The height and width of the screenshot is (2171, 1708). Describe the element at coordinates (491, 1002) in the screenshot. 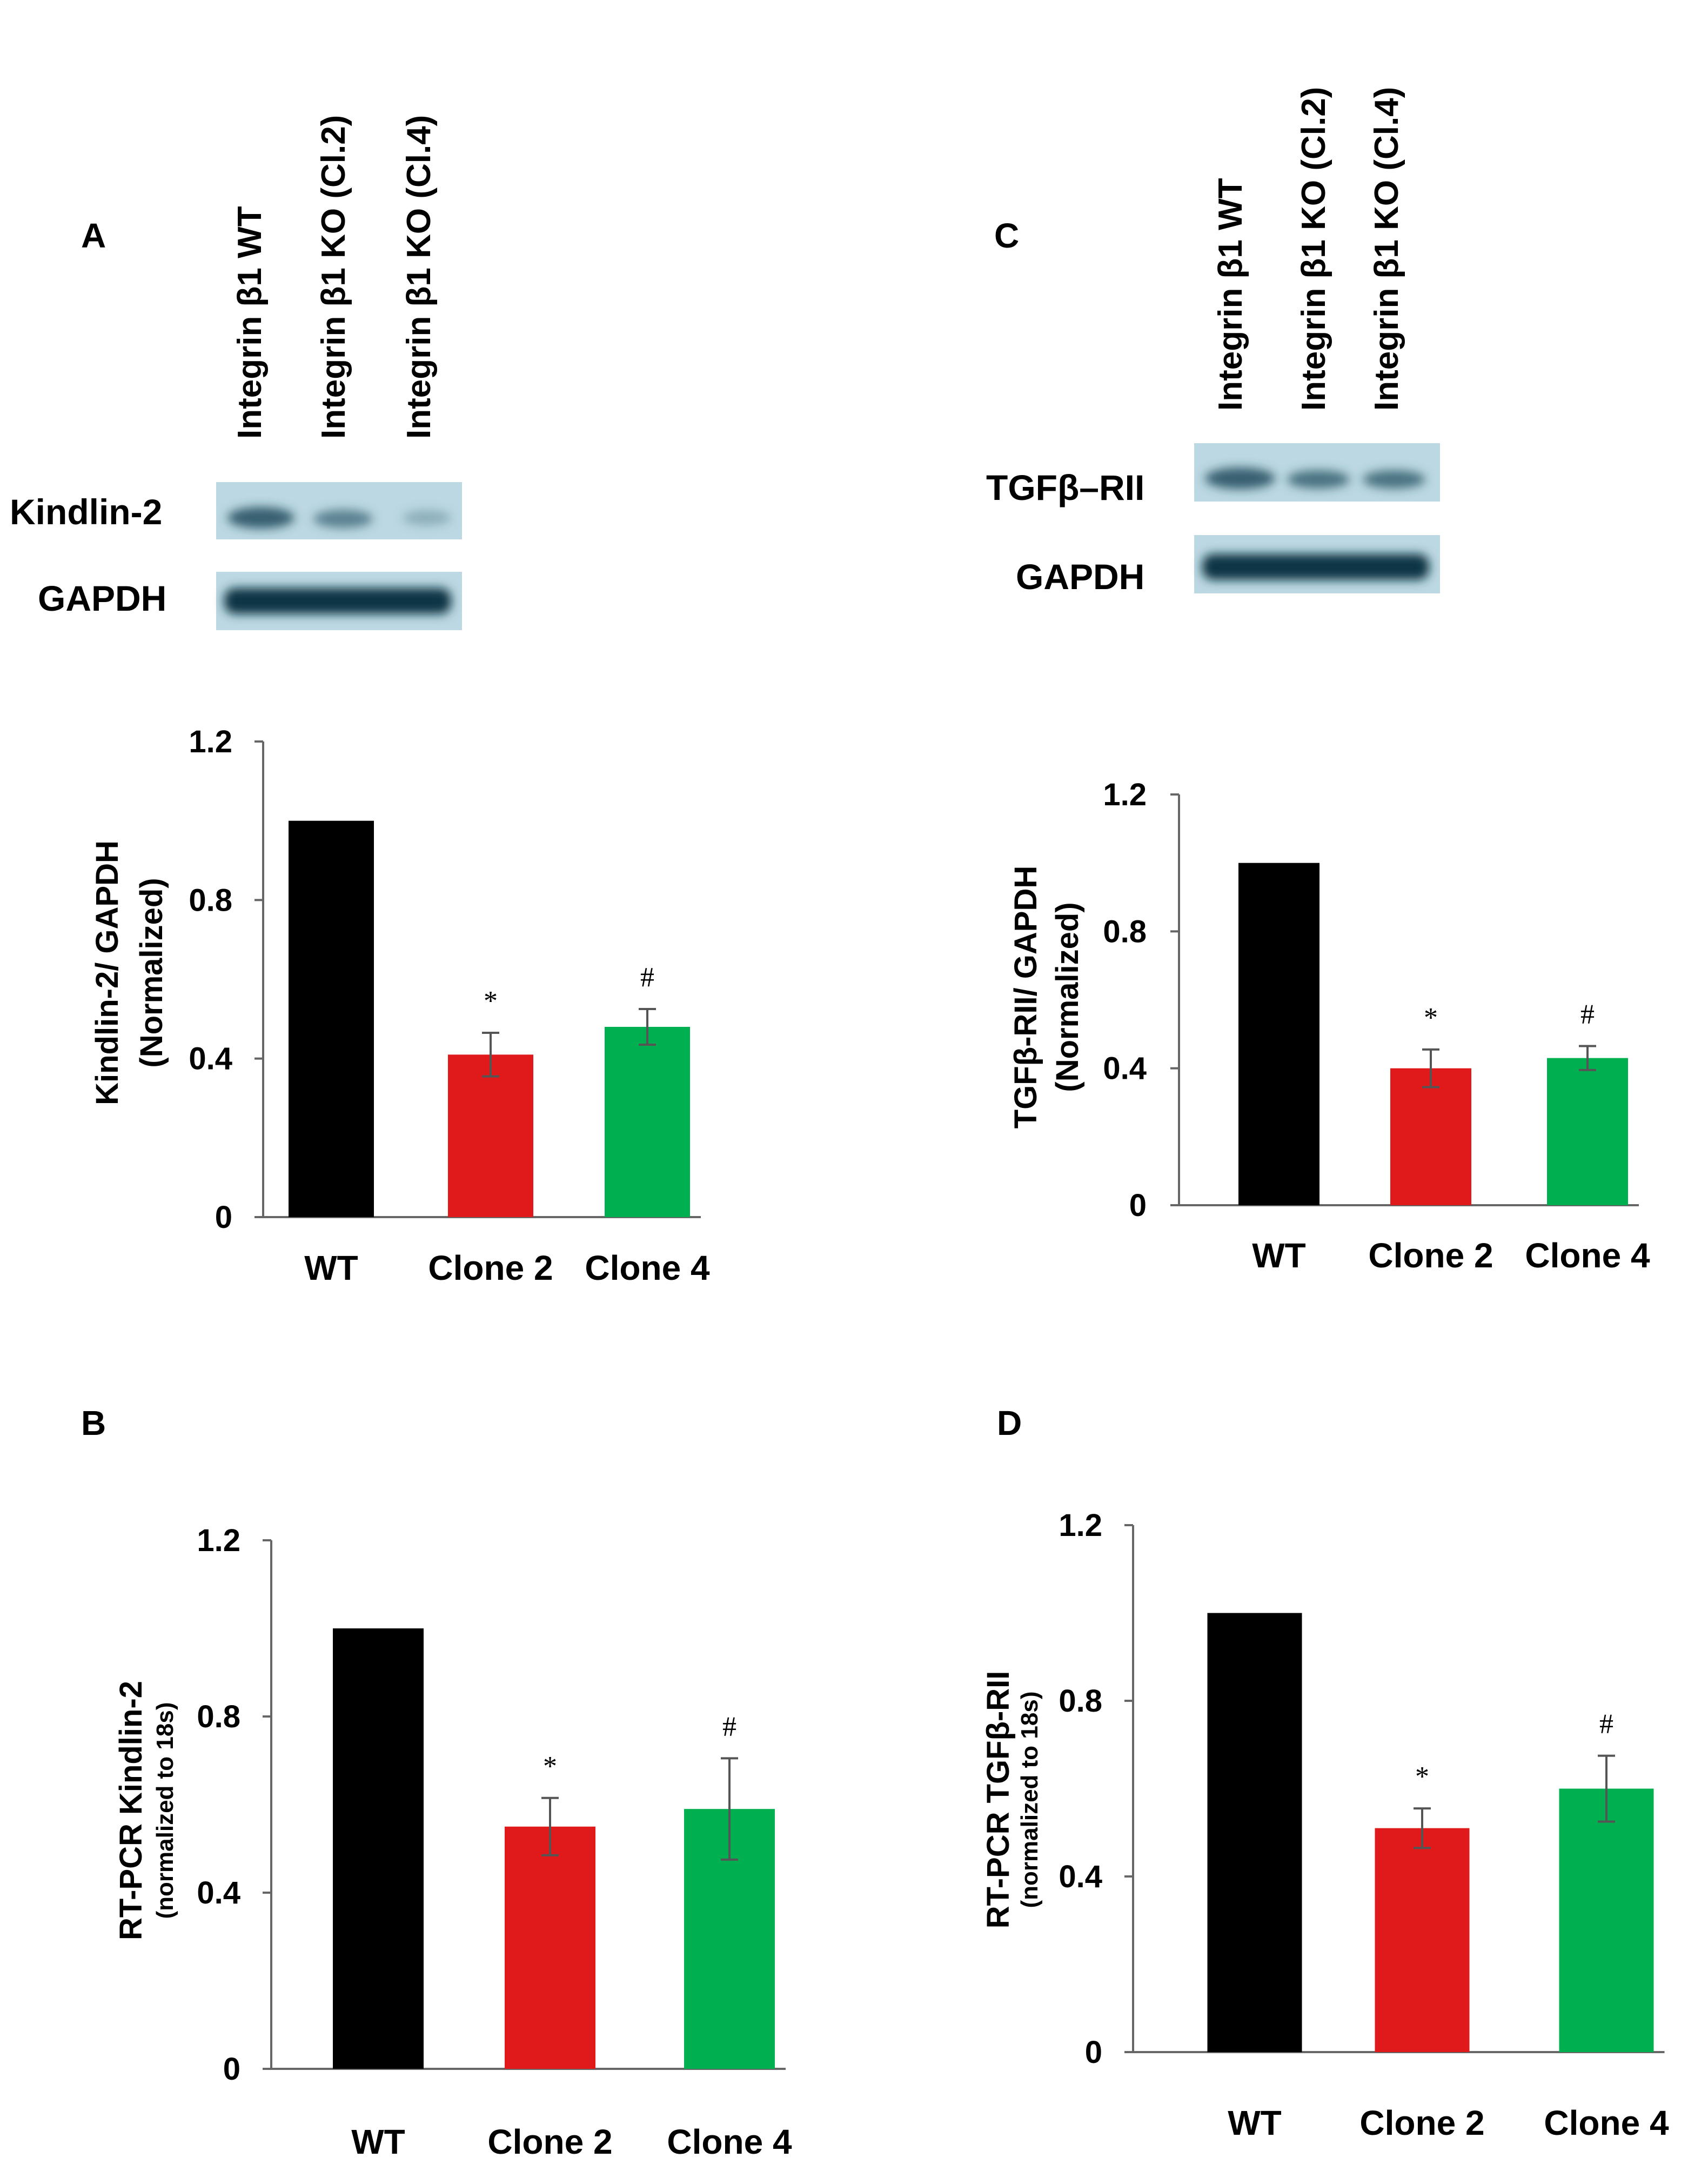

I see `significance-mark-a-1: *` at that location.